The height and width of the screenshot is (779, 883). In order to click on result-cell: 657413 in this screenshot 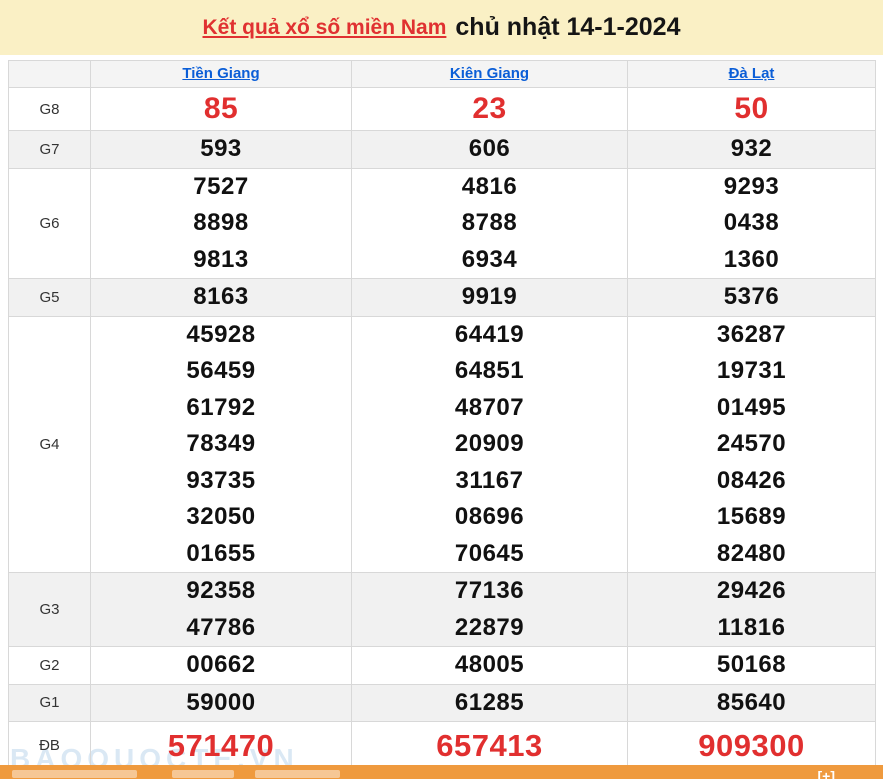, I will do `click(489, 745)`.